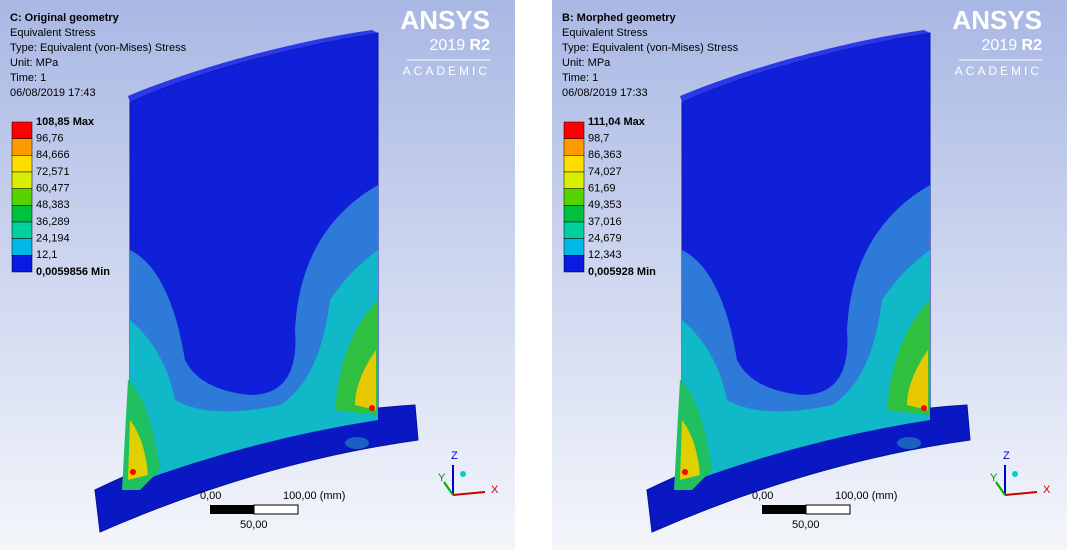 The width and height of the screenshot is (1077, 550). Describe the element at coordinates (619, 18) in the screenshot. I see `panel-title: B: Morphed geometry` at that location.